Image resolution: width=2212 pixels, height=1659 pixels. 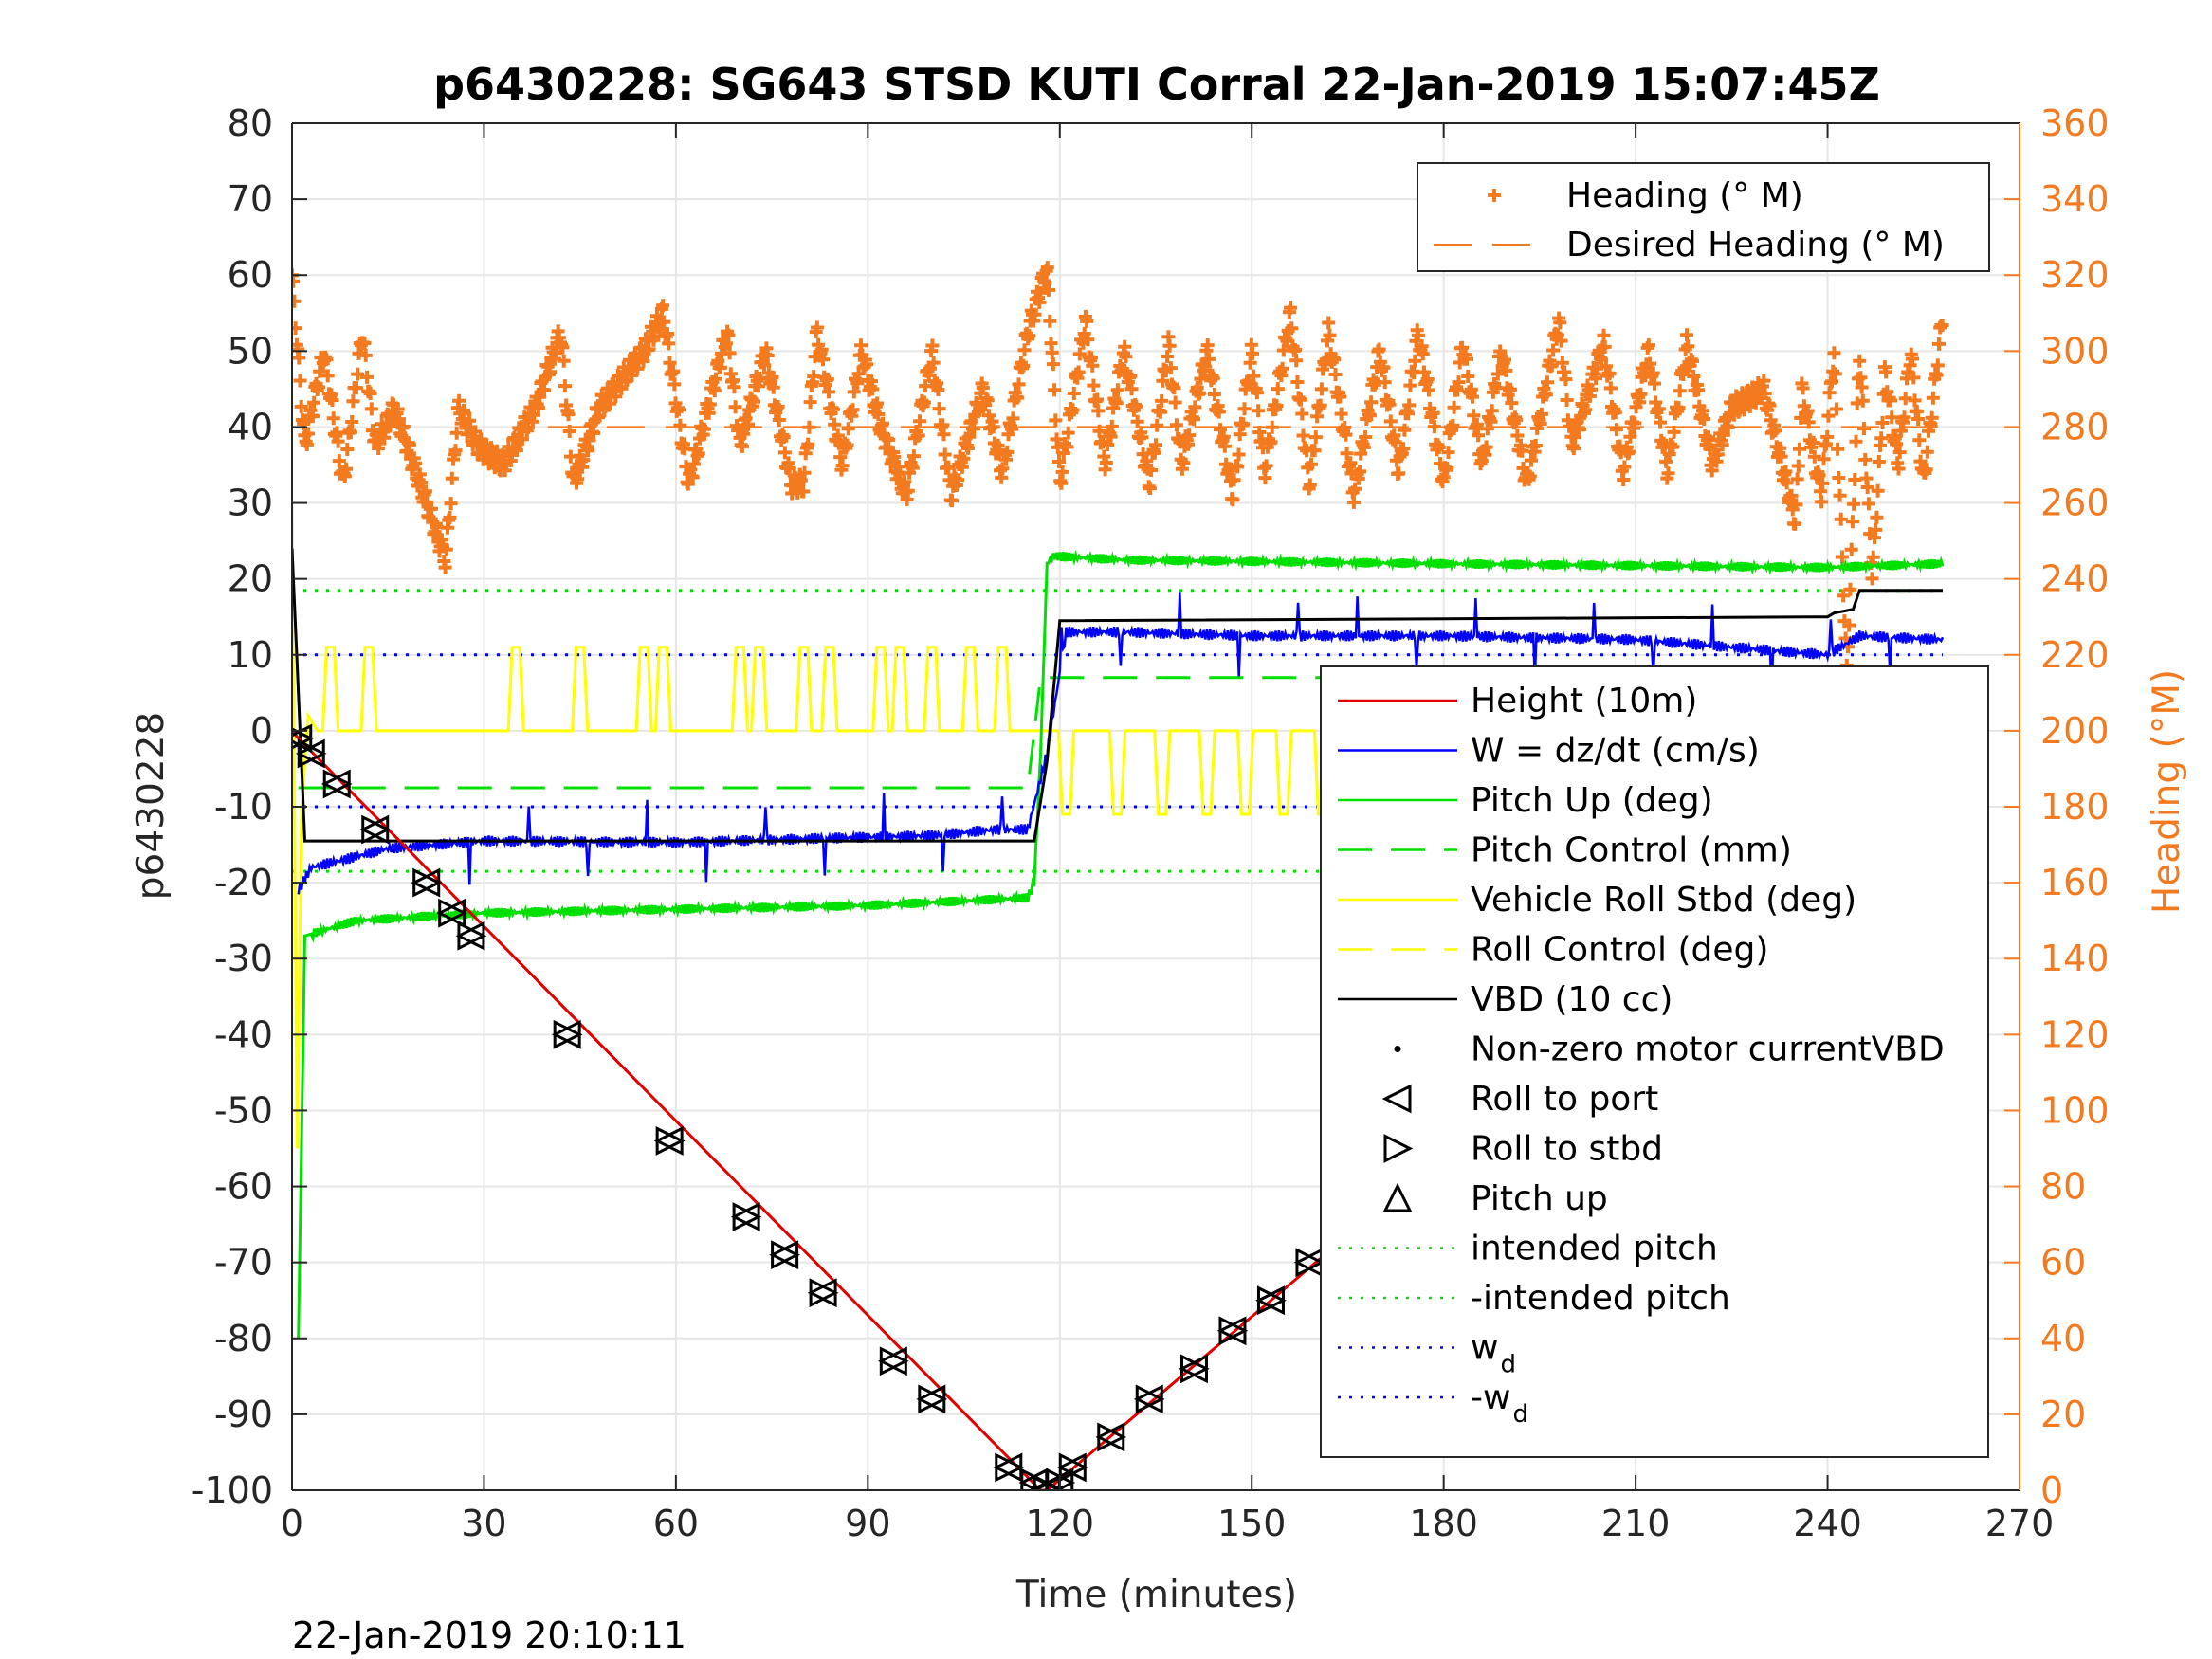 What do you see at coordinates (250, 655) in the screenshot?
I see `y-tick-label: 10` at bounding box center [250, 655].